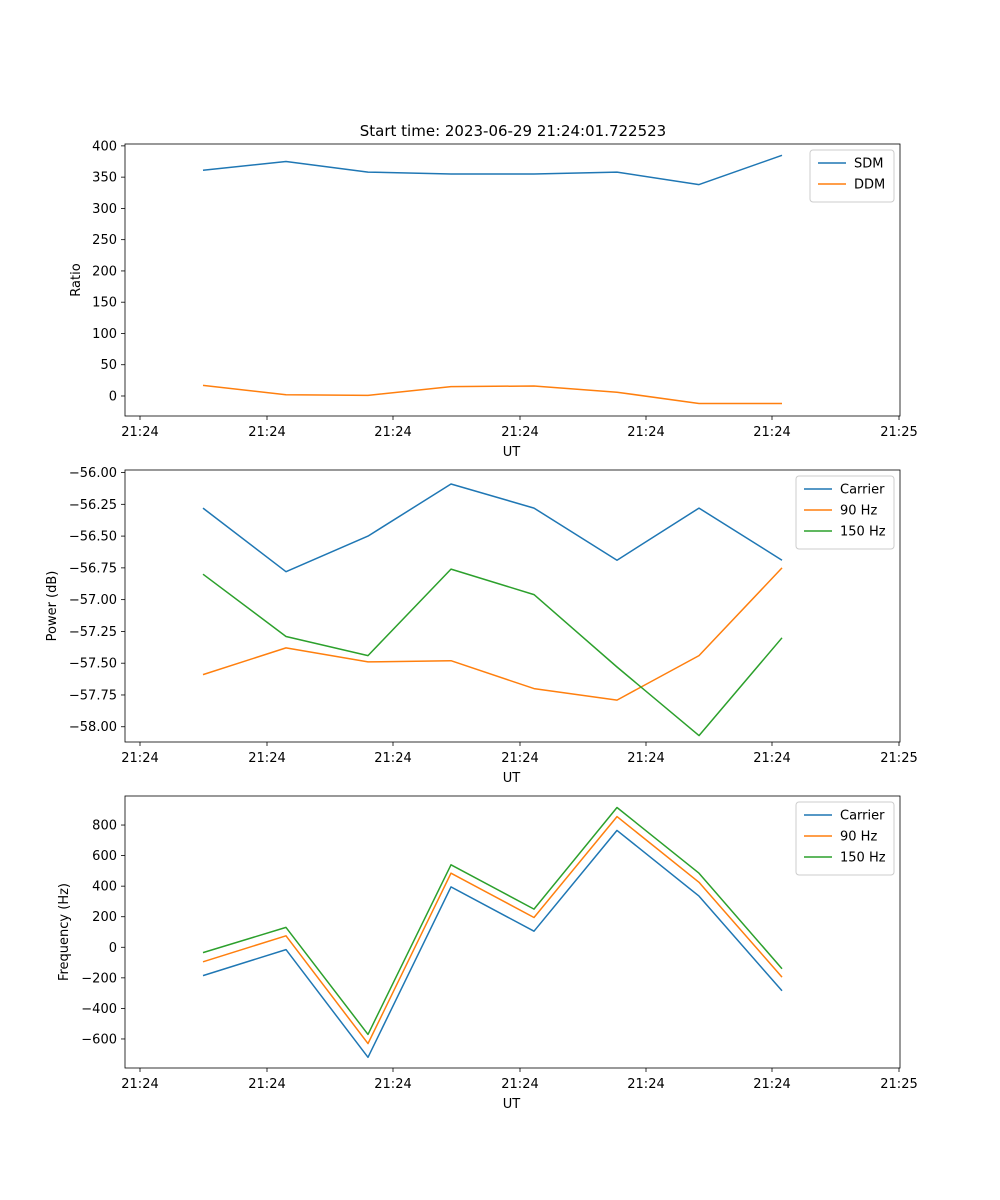  What do you see at coordinates (52, 606) in the screenshot?
I see `y-axis-label: Power (dB)` at bounding box center [52, 606].